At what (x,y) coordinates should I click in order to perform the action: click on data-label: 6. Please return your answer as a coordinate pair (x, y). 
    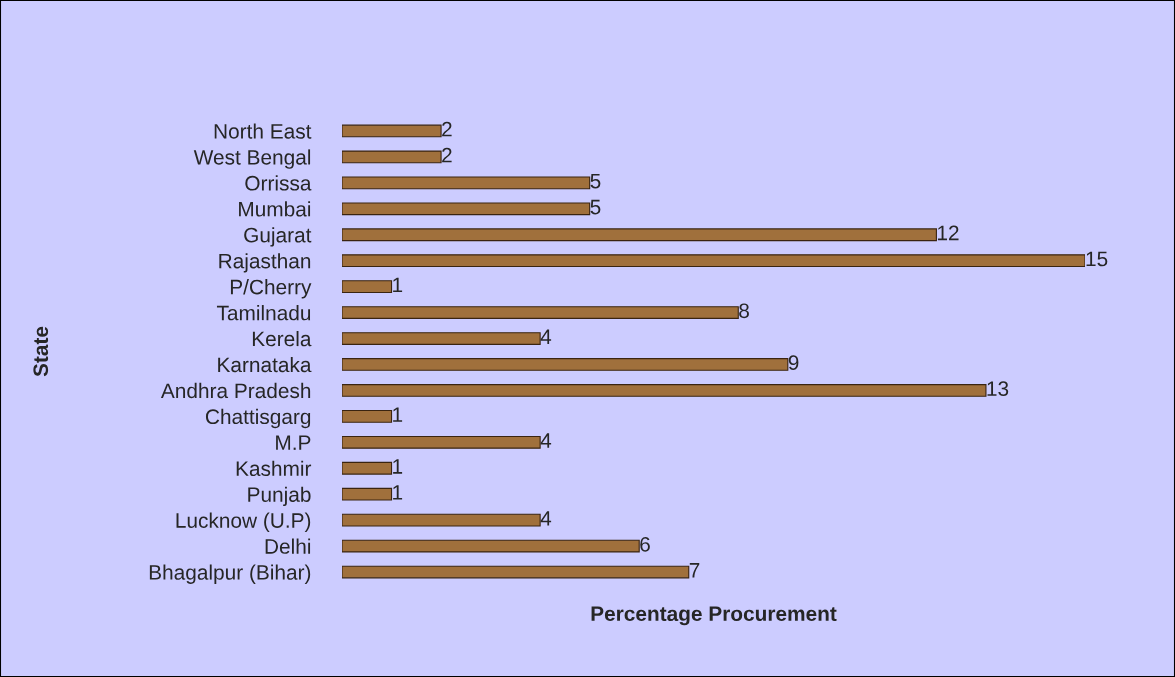
    Looking at the image, I should click on (645, 544).